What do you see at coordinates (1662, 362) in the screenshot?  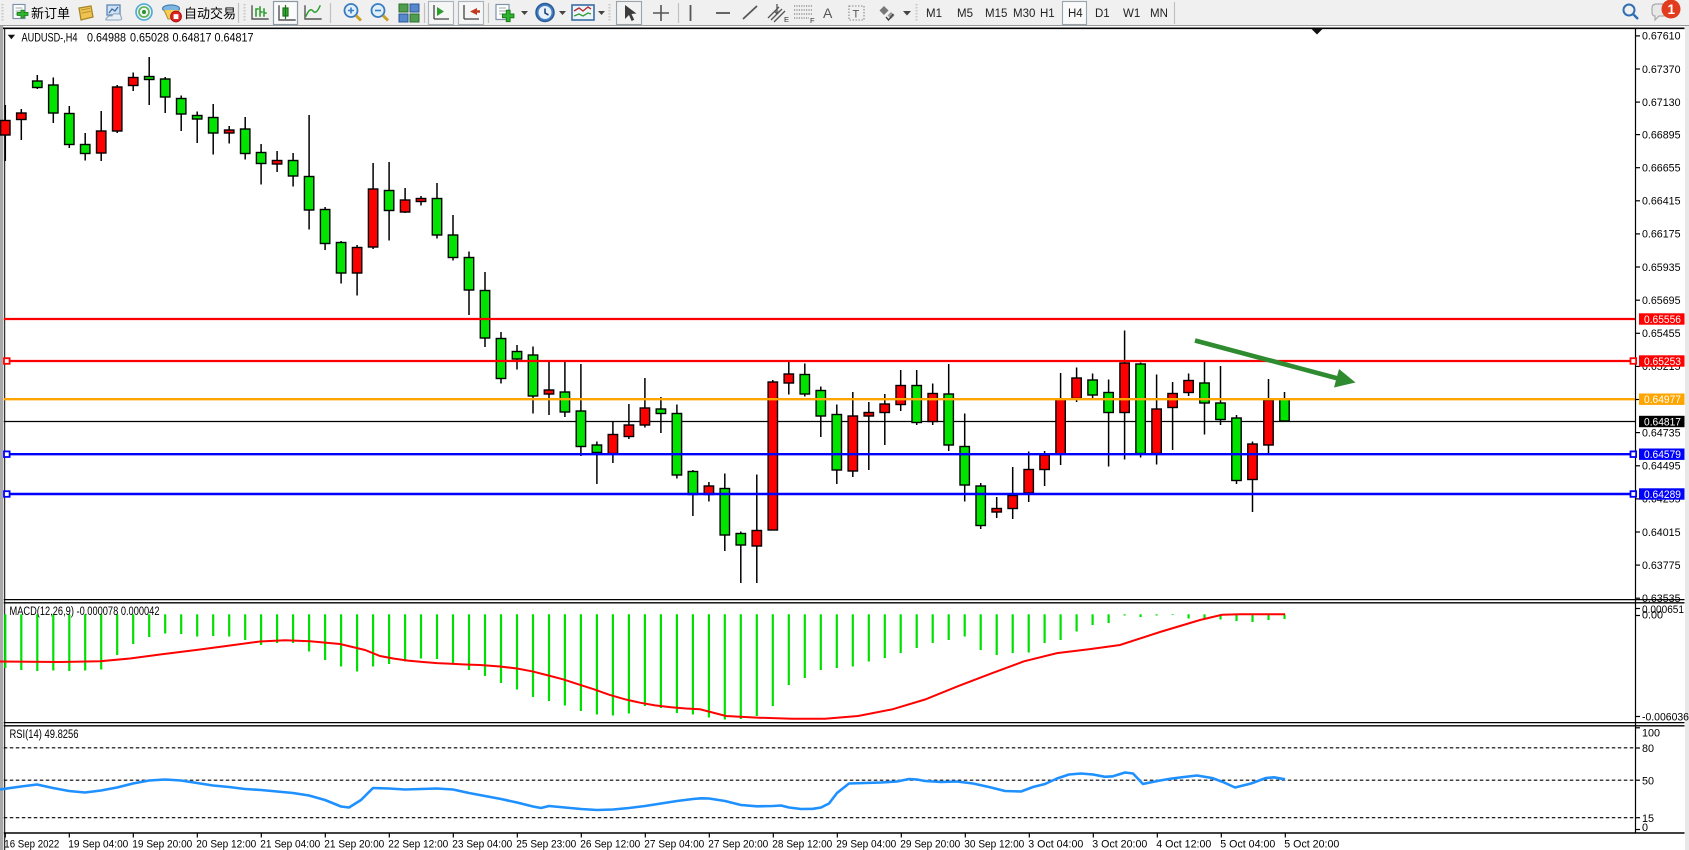 I see `svg-text: 0.65253` at bounding box center [1662, 362].